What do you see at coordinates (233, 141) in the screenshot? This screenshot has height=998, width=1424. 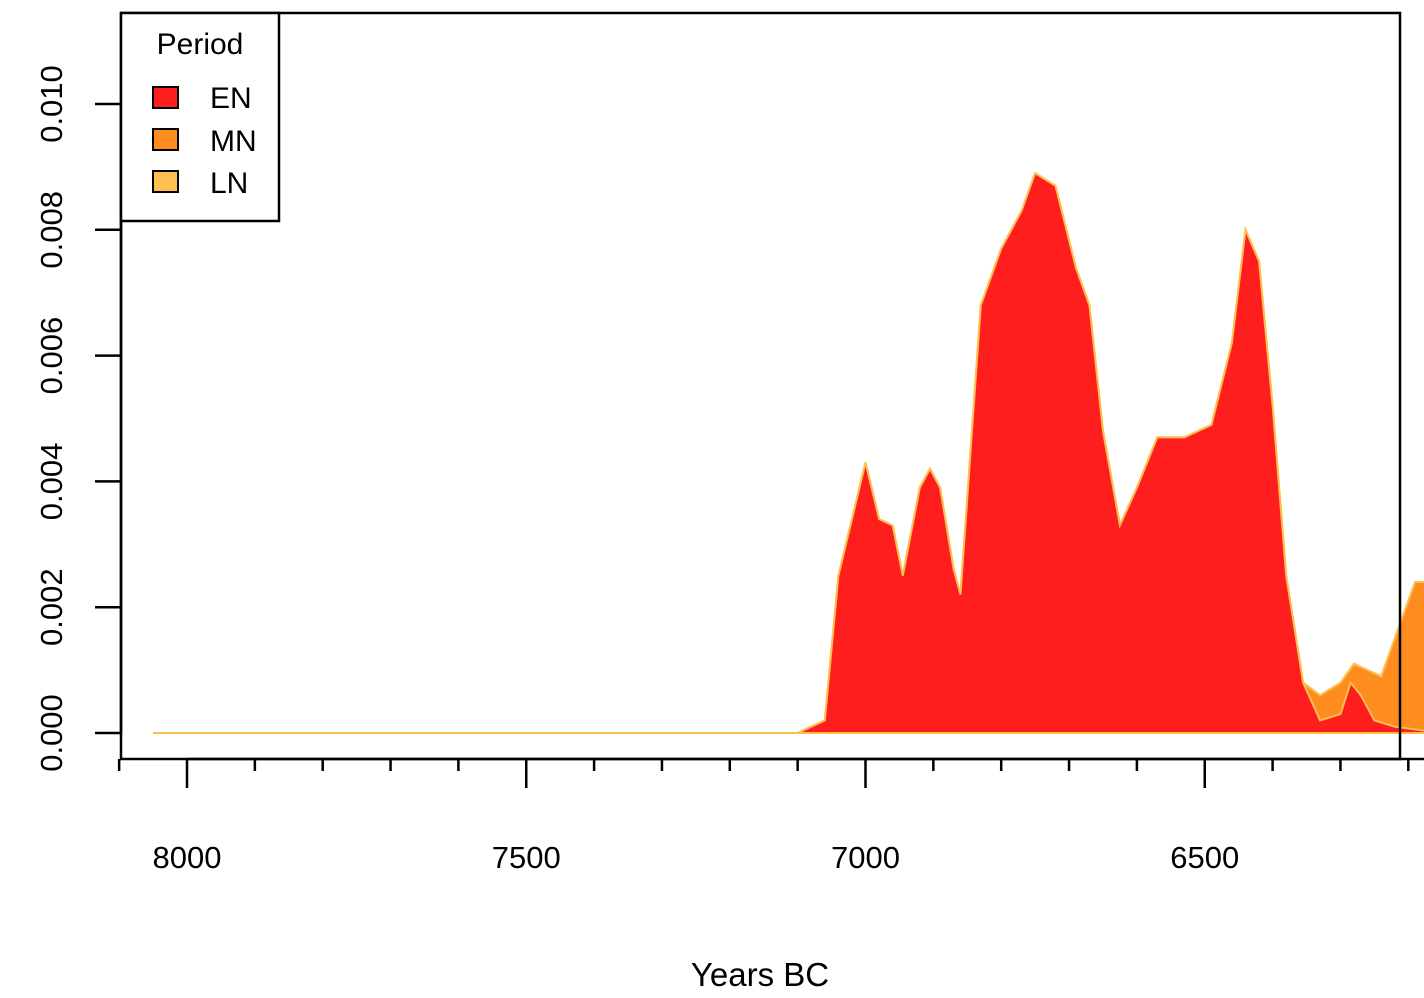 I see `legend-label-mn: MN` at bounding box center [233, 141].